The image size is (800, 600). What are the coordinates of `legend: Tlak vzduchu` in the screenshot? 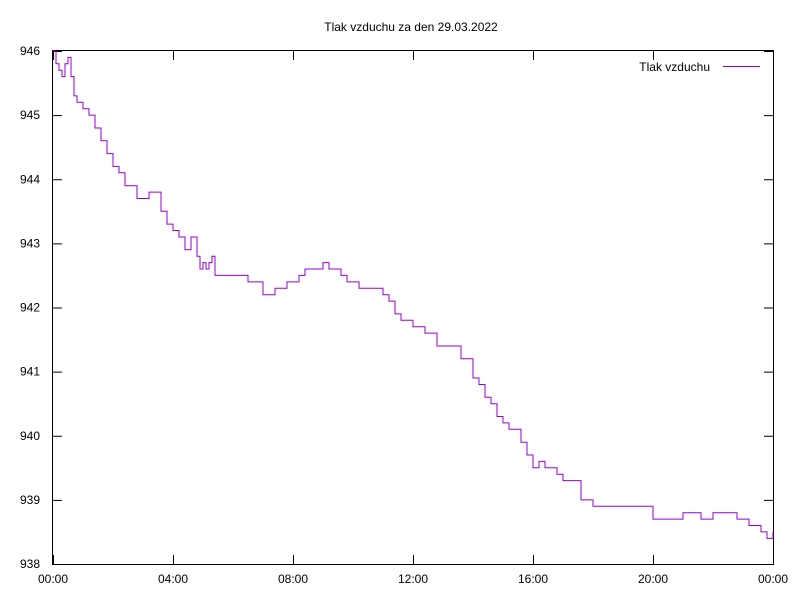 It's located at (699, 67).